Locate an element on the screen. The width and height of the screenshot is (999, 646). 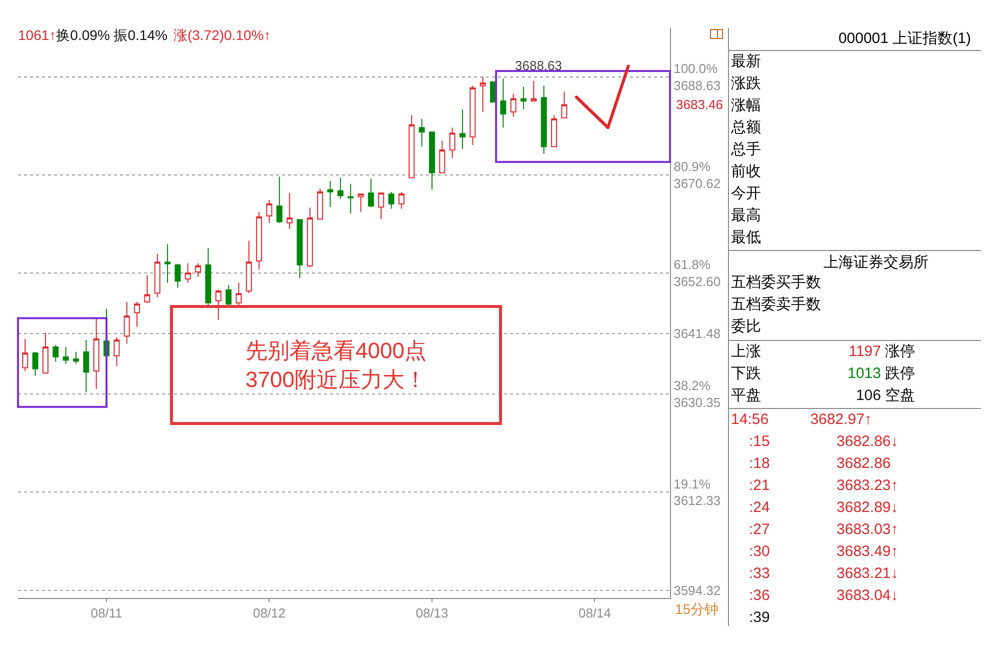
text: 3683.46 is located at coordinates (699, 104).